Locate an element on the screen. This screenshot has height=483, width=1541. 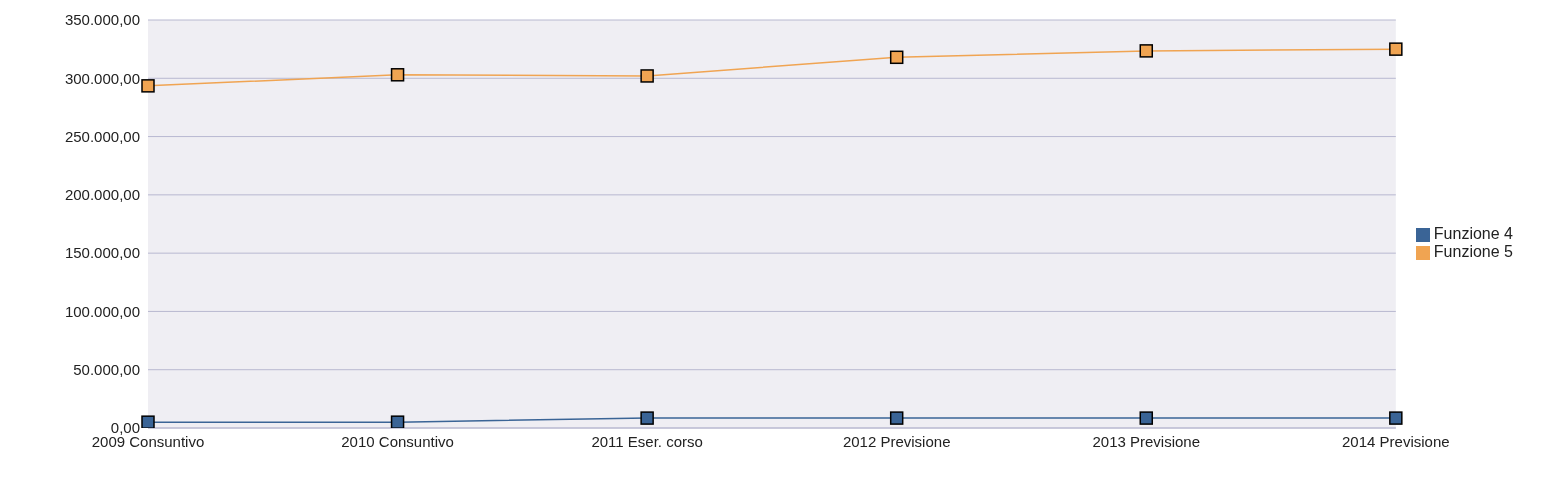
y-tick-label: 350.000,00 is located at coordinates (102, 20).